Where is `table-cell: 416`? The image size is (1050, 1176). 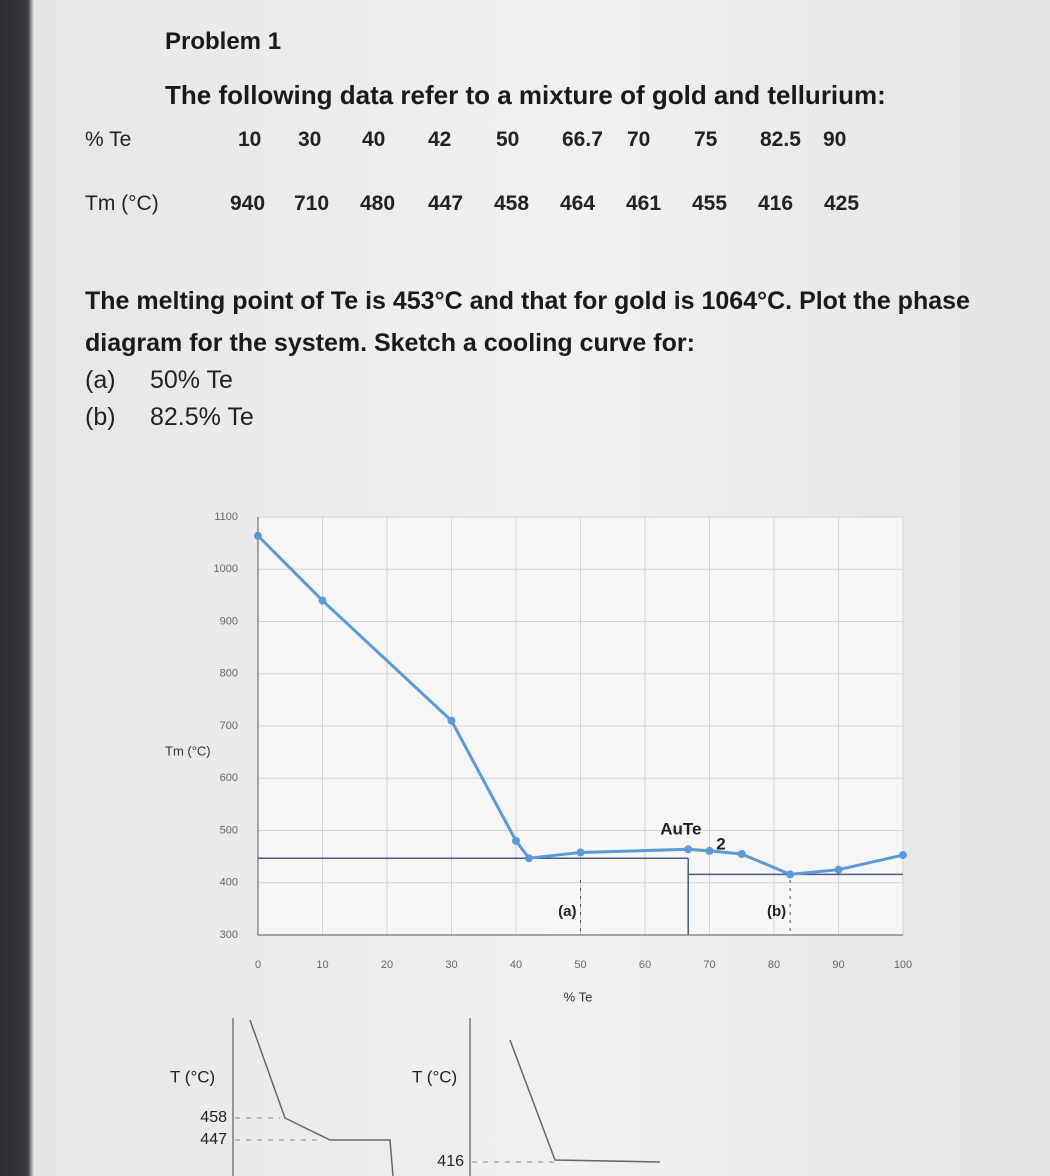
table-cell: 416 is located at coordinates (776, 203).